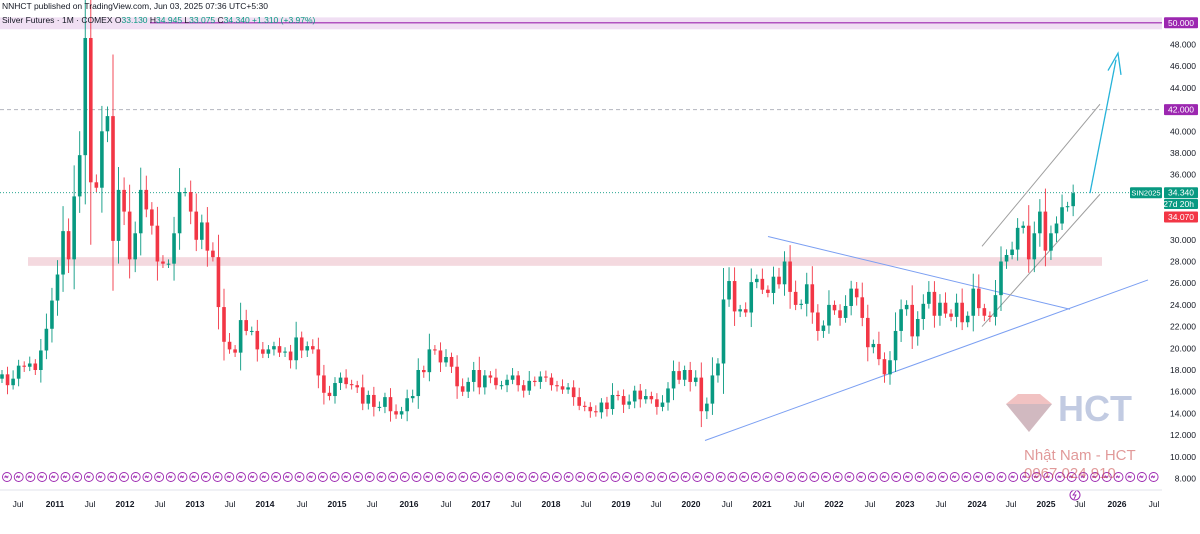 This screenshot has height=534, width=1200. I want to click on price-zone, so click(565, 261).